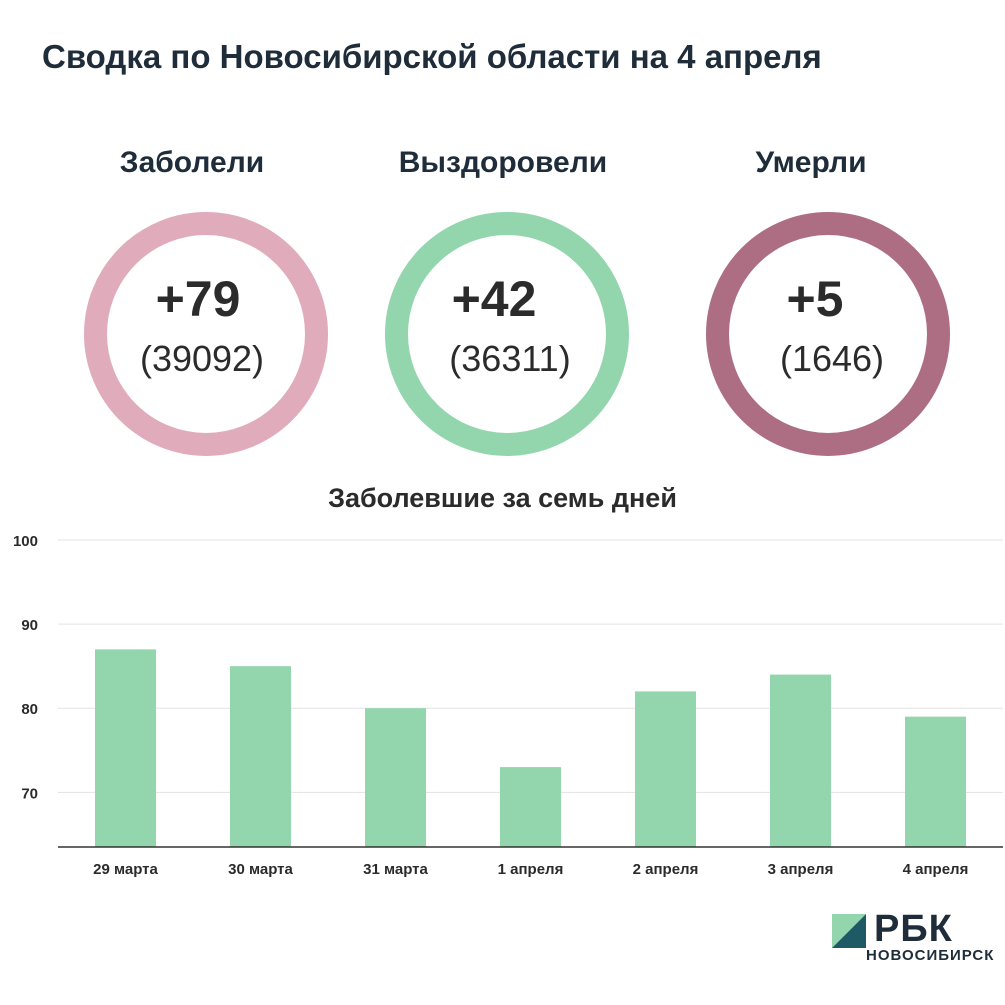  I want to click on infected-ring, so click(206, 334).